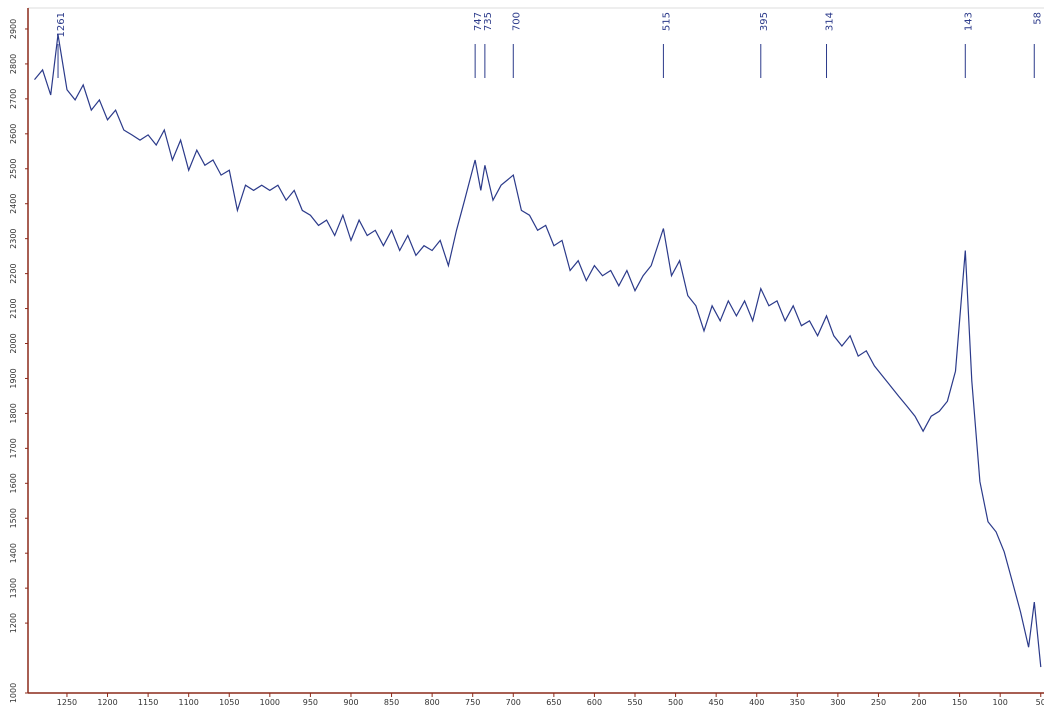 This screenshot has height=709, width=1044. Describe the element at coordinates (516, 21) in the screenshot. I see `peak-label: 700` at that location.